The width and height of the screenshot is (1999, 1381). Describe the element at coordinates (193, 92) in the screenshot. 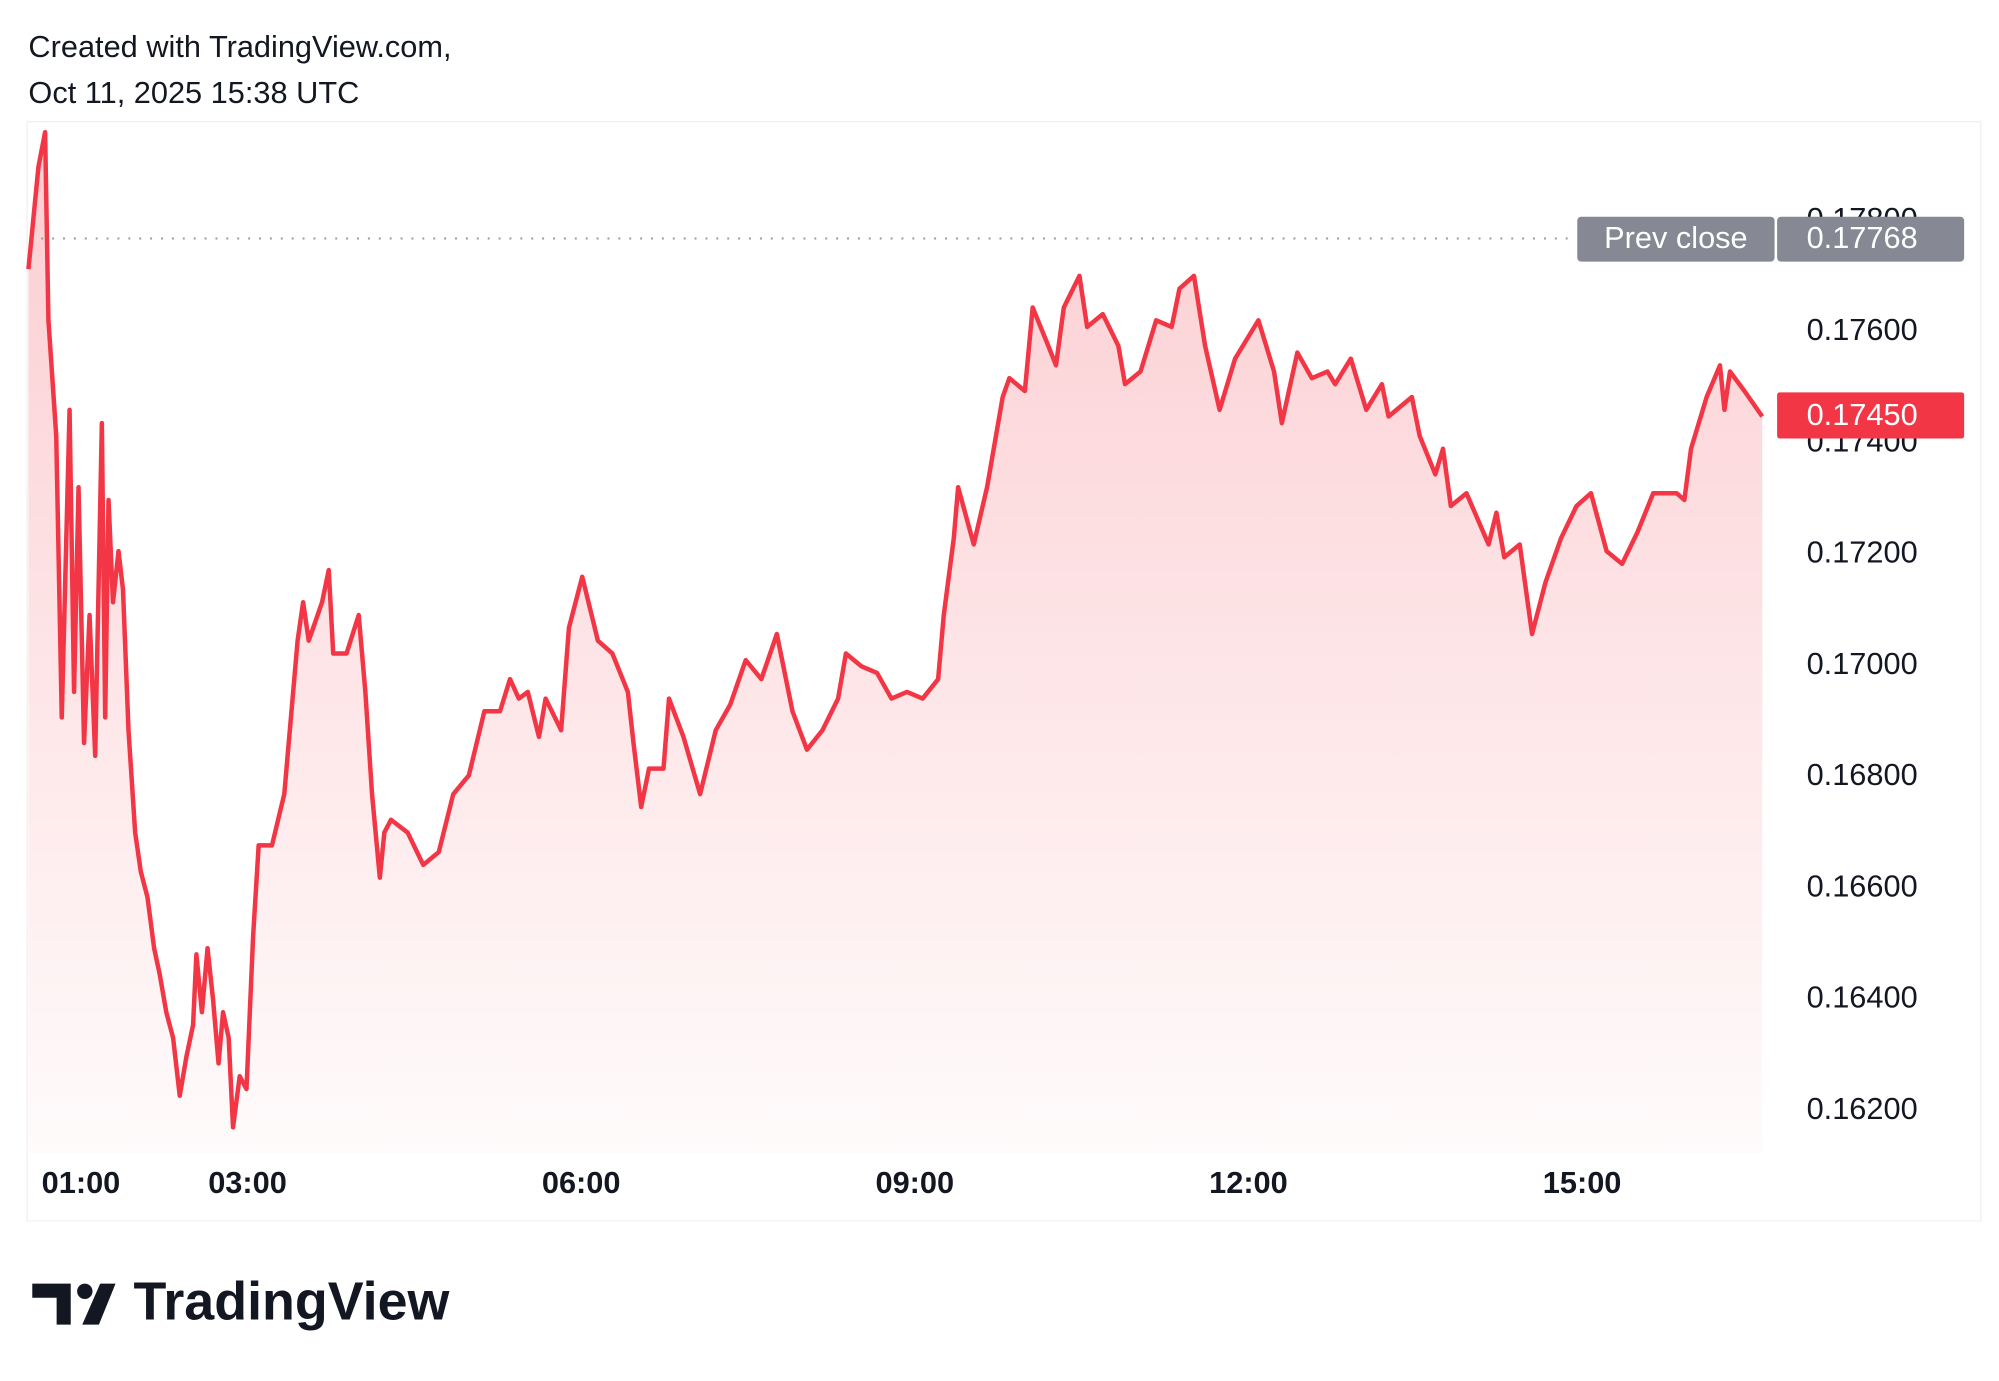

I see `header-line: Oct 11, 2025 15:38 UTC` at that location.